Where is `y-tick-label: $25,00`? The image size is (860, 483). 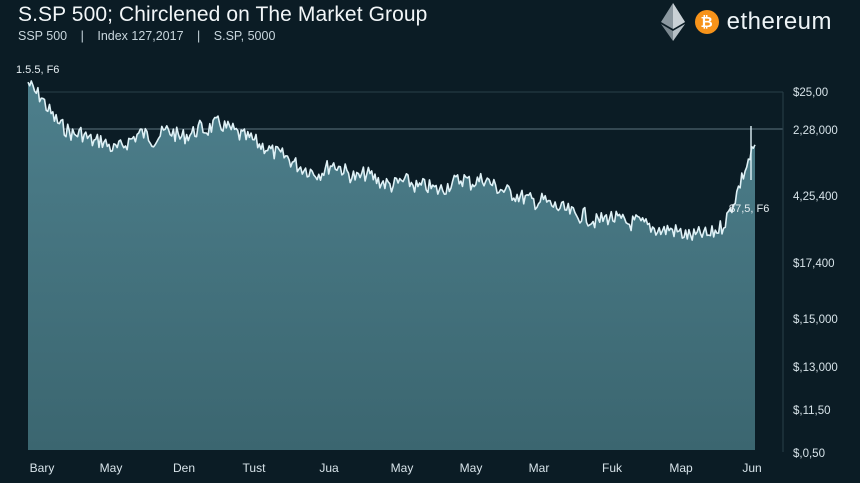 y-tick-label: $25,00 is located at coordinates (810, 93).